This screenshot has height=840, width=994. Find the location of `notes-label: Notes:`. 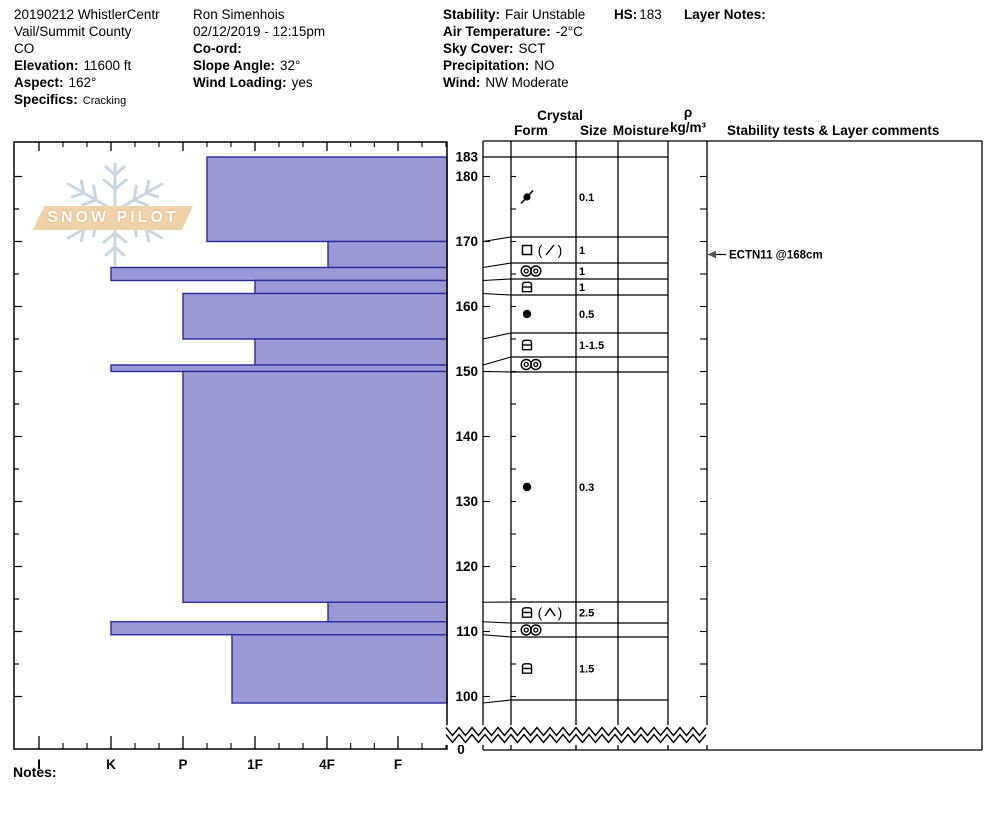

notes-label: Notes: is located at coordinates (35, 772).